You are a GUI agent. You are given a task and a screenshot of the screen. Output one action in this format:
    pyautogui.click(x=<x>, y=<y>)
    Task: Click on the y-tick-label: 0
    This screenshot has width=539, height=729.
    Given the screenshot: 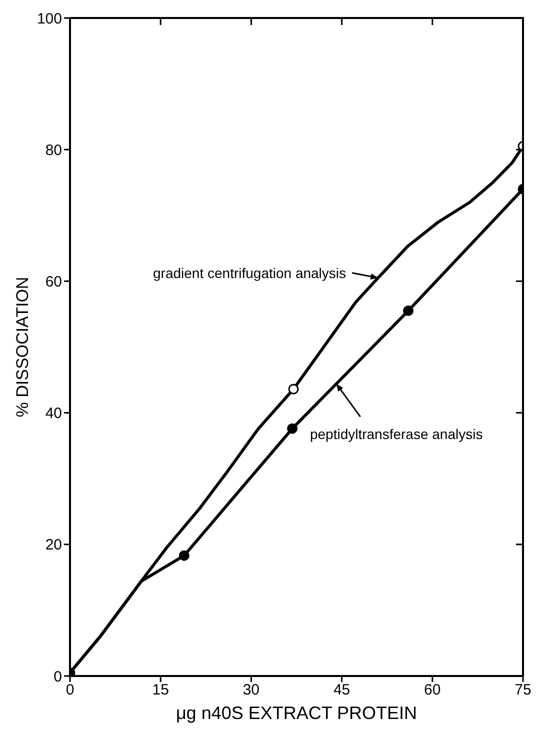 What is the action you would take?
    pyautogui.click(x=58, y=677)
    